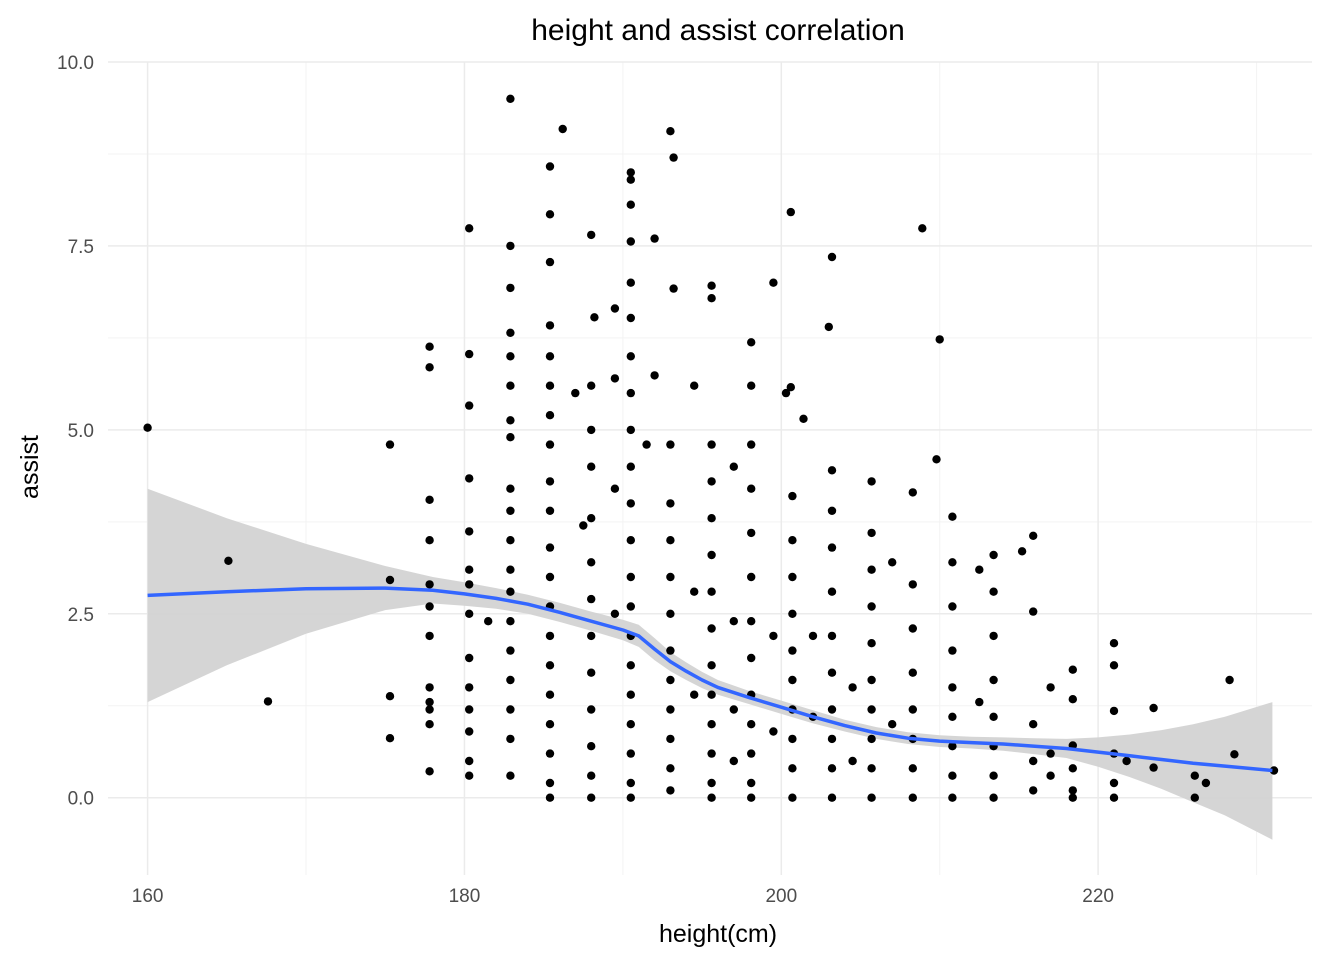 The height and width of the screenshot is (965, 1344). What do you see at coordinates (148, 896) in the screenshot?
I see `x-tick-label: 160` at bounding box center [148, 896].